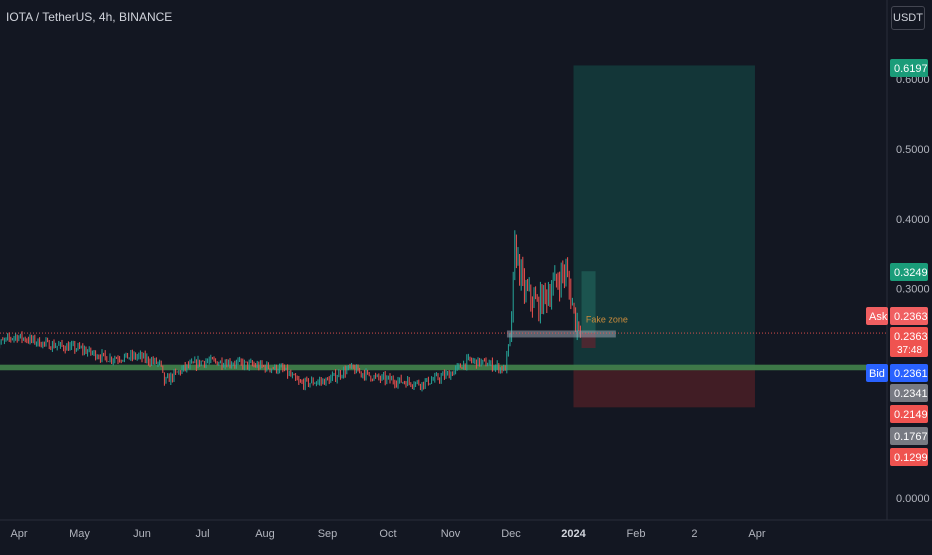  What do you see at coordinates (913, 80) in the screenshot?
I see `y-tick-label: 0.6000` at bounding box center [913, 80].